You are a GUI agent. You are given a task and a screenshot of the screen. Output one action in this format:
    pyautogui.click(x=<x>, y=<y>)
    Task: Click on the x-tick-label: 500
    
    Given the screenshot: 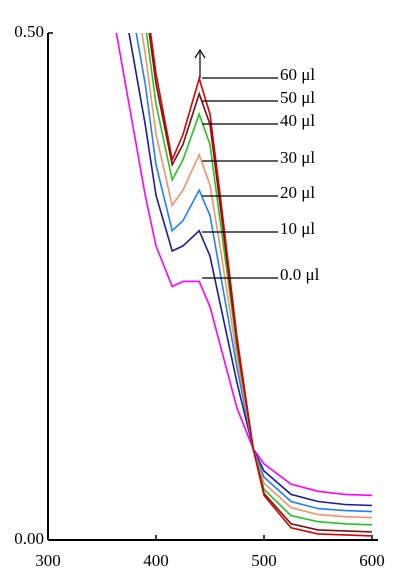 What is the action you would take?
    pyautogui.click(x=264, y=560)
    